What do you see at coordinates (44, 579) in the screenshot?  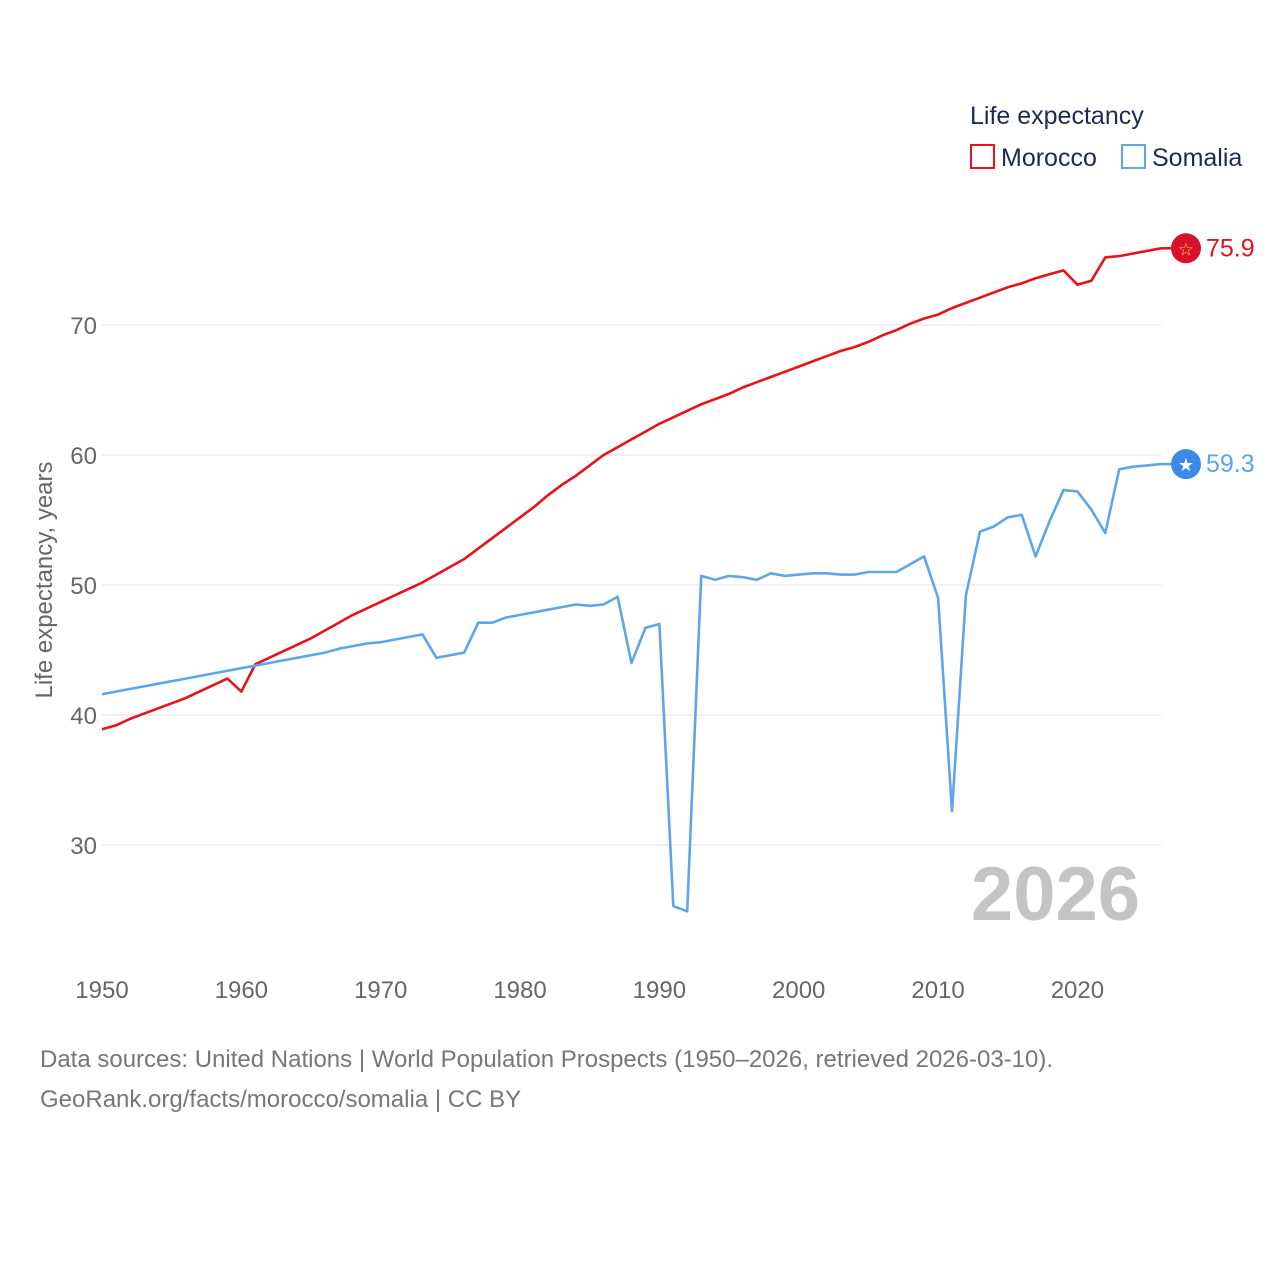 I see `y-axis-label: Life expectancy, years` at bounding box center [44, 579].